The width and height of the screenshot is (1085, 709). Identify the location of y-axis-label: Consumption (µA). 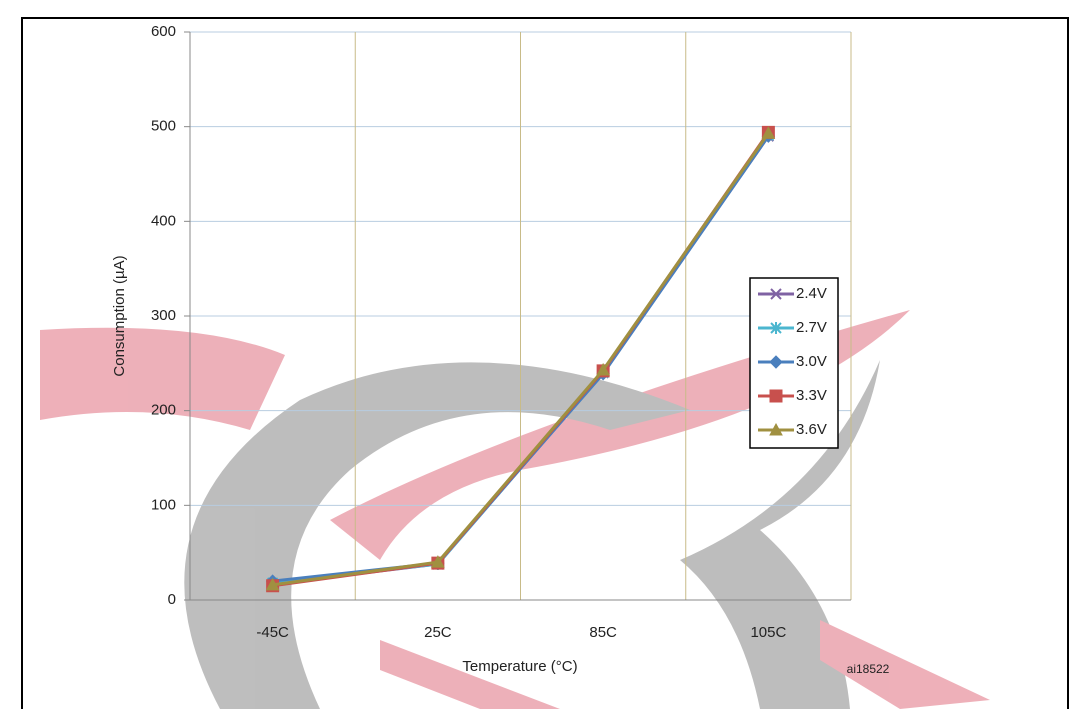
(119, 315).